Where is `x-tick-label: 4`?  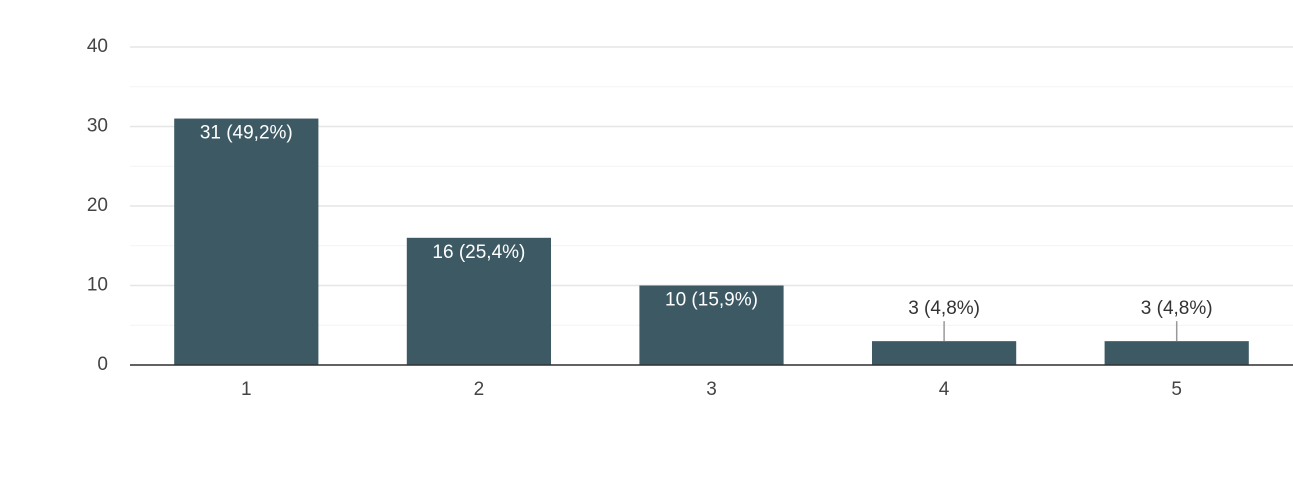
x-tick-label: 4 is located at coordinates (944, 389).